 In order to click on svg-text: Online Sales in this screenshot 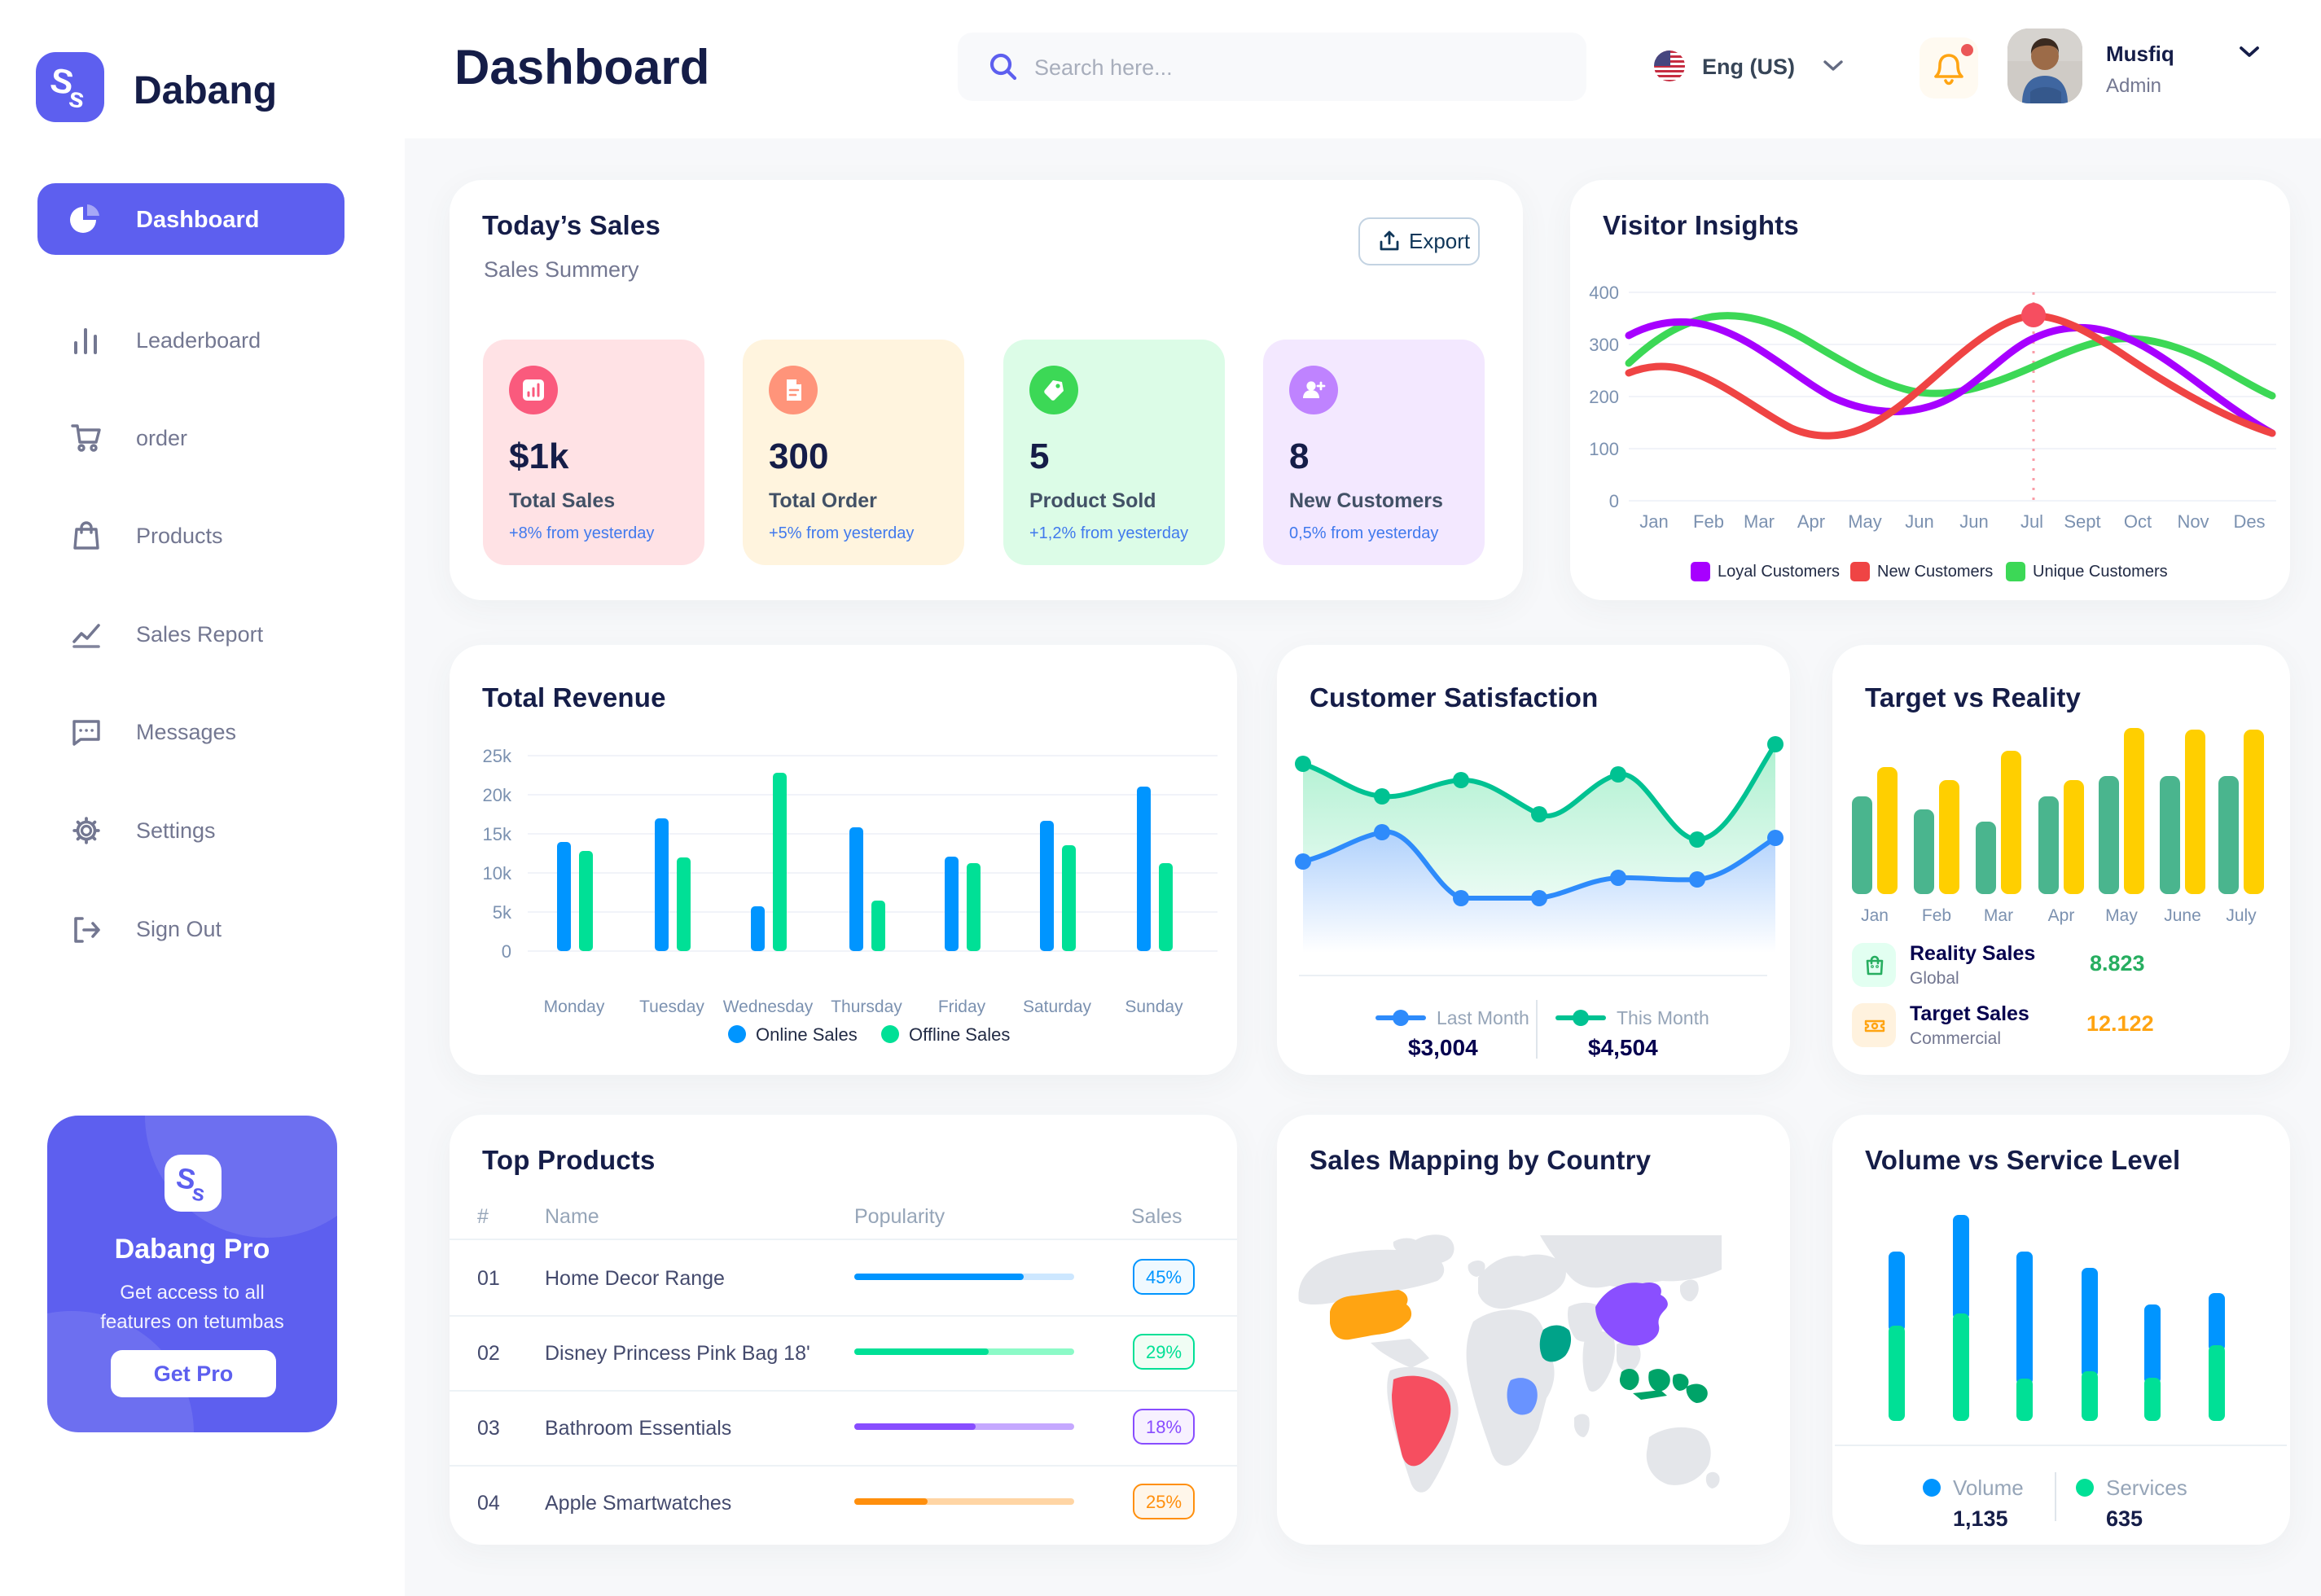, I will do `click(807, 1034)`.